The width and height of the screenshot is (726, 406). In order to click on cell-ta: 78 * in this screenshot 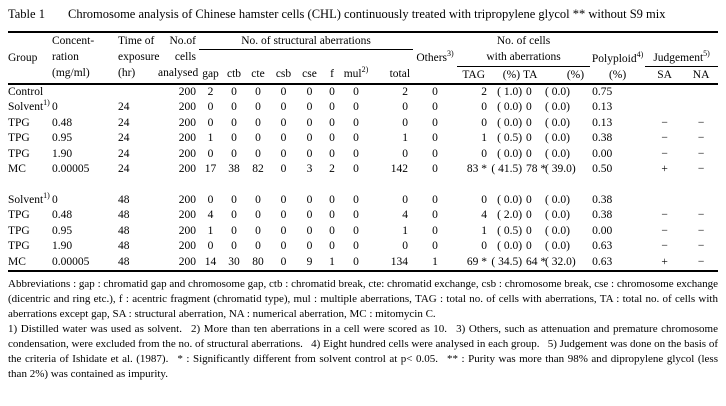, I will do `click(536, 169)`.